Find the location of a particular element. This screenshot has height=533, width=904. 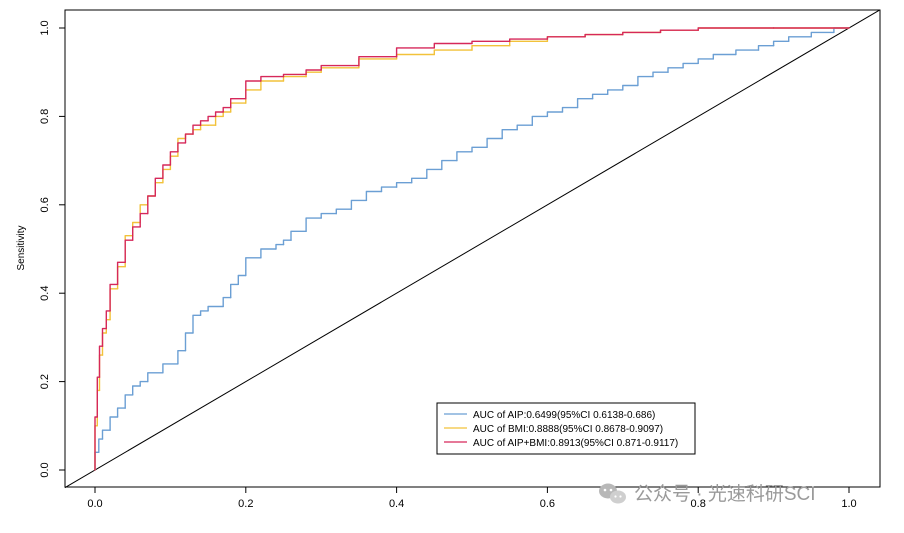

y-tick-label: 1.0 is located at coordinates (45, 27).